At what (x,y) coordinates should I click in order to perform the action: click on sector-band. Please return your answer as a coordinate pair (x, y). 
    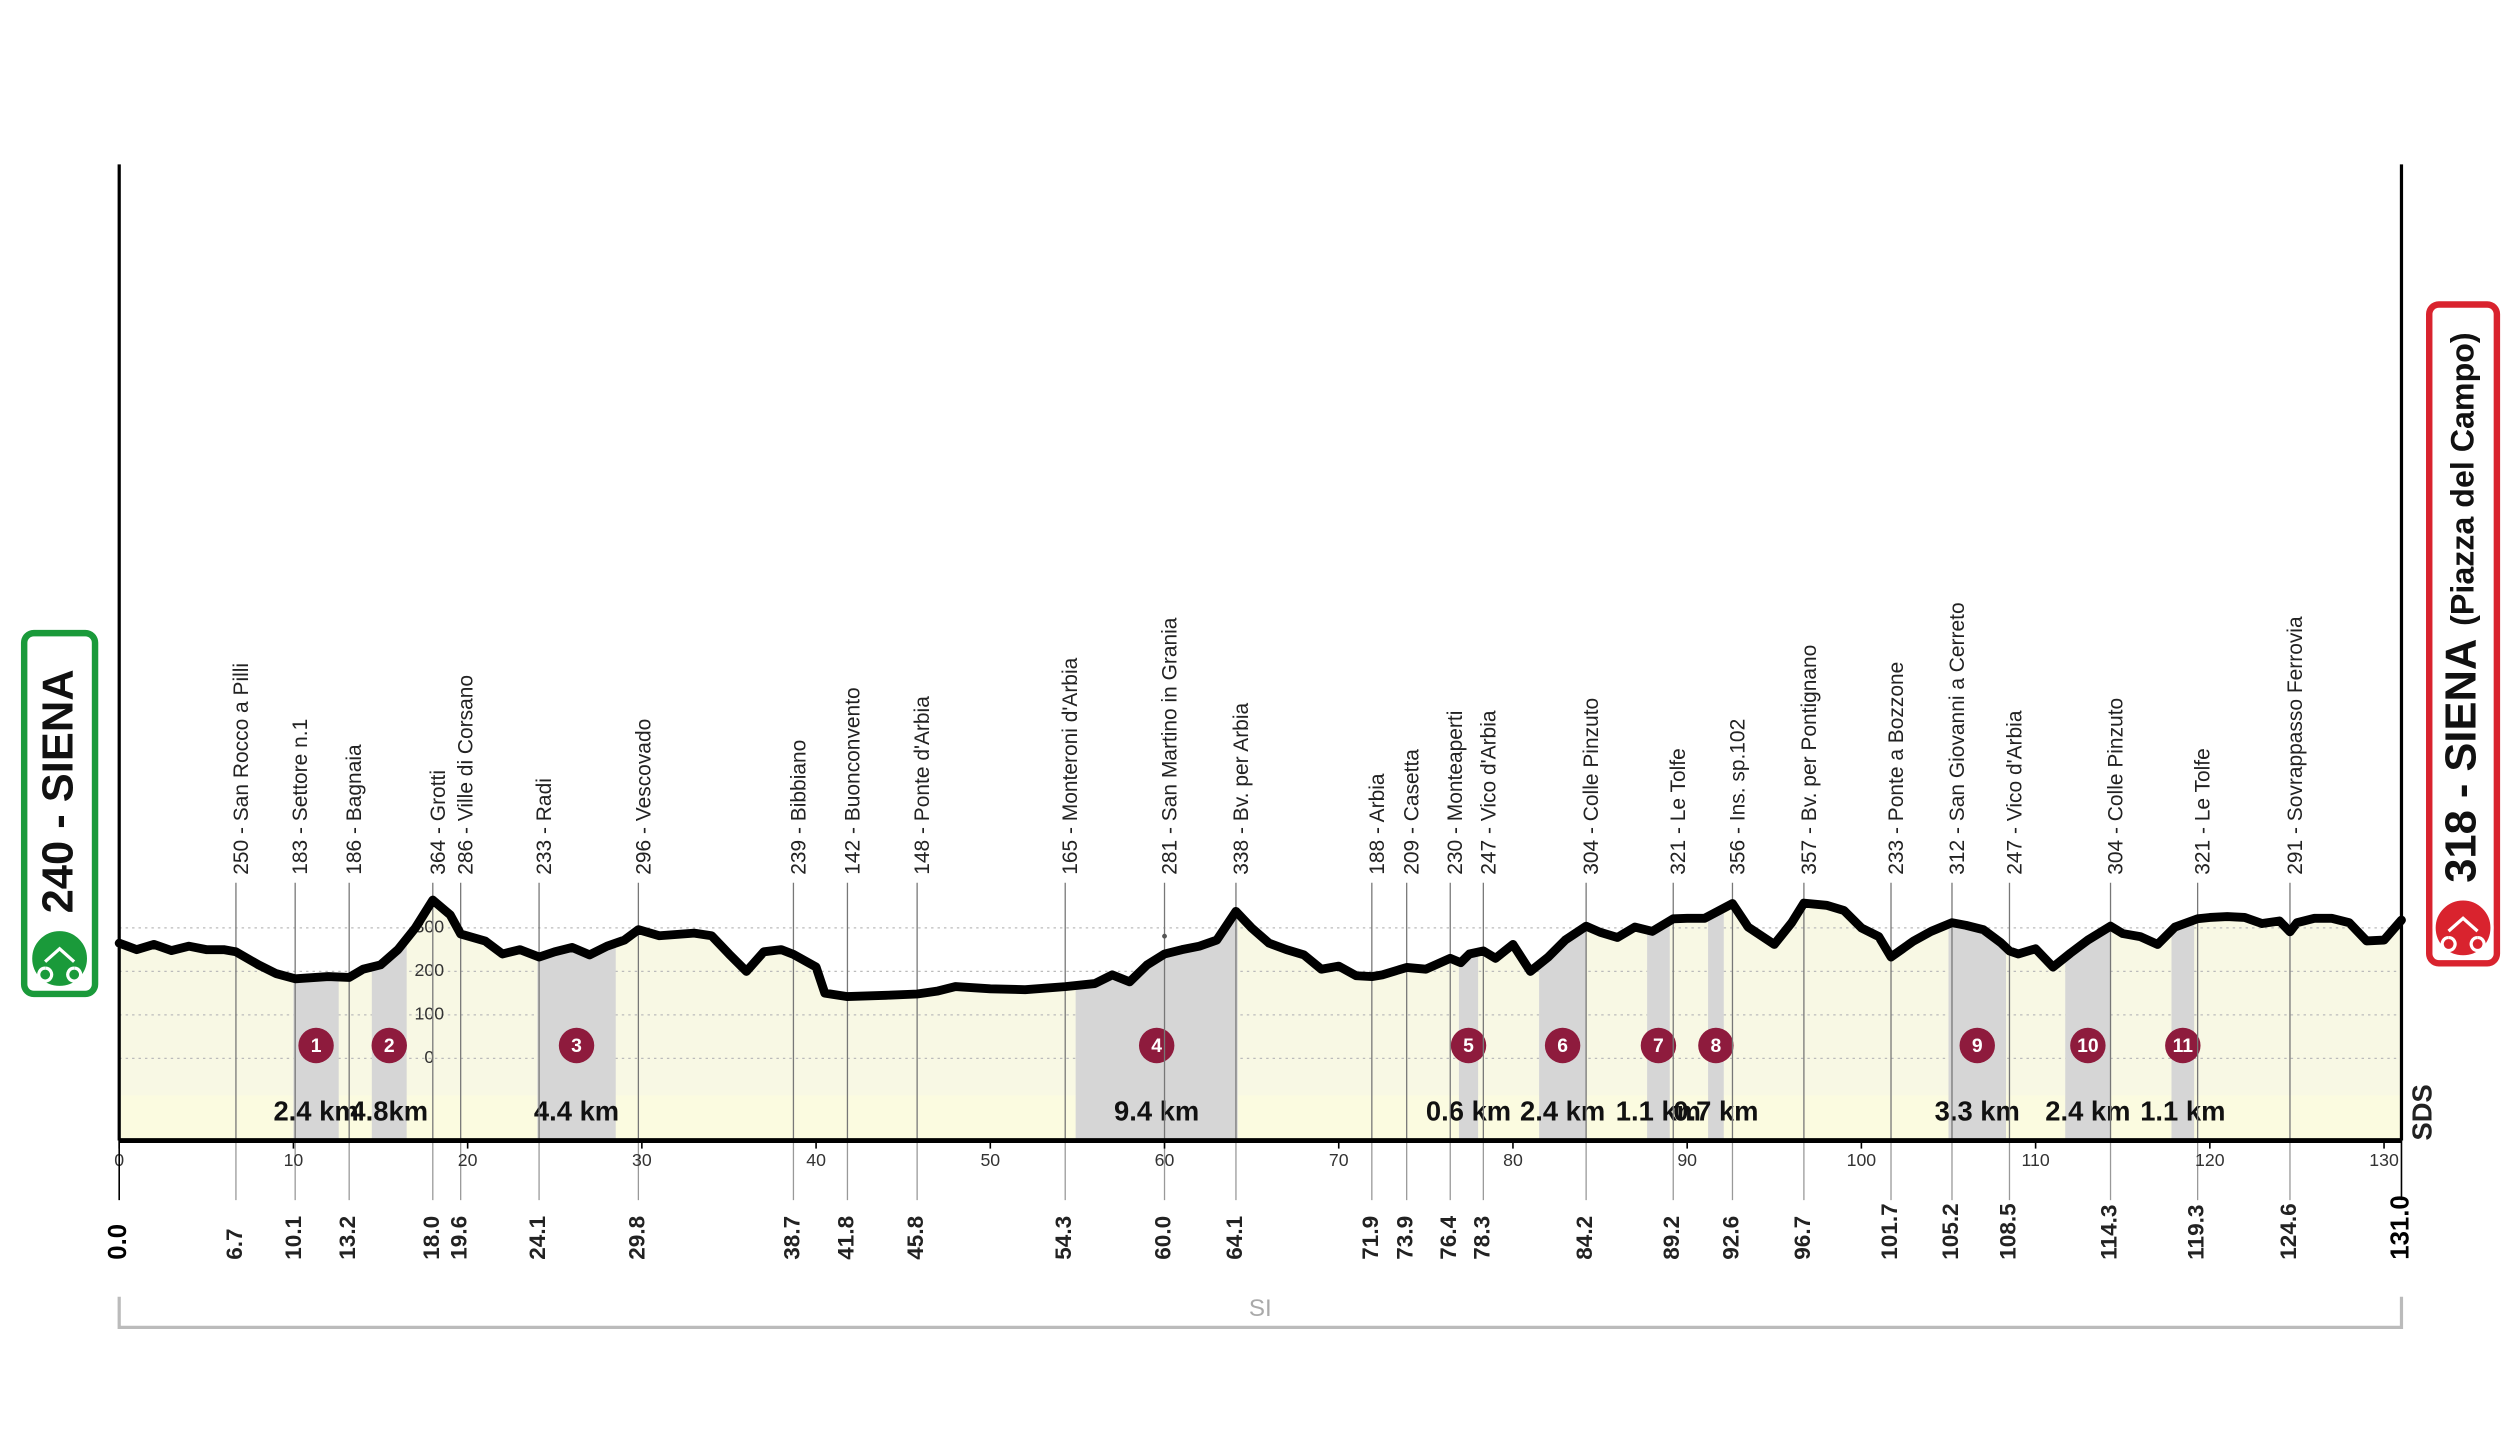
    Looking at the image, I should click on (1716, 1024).